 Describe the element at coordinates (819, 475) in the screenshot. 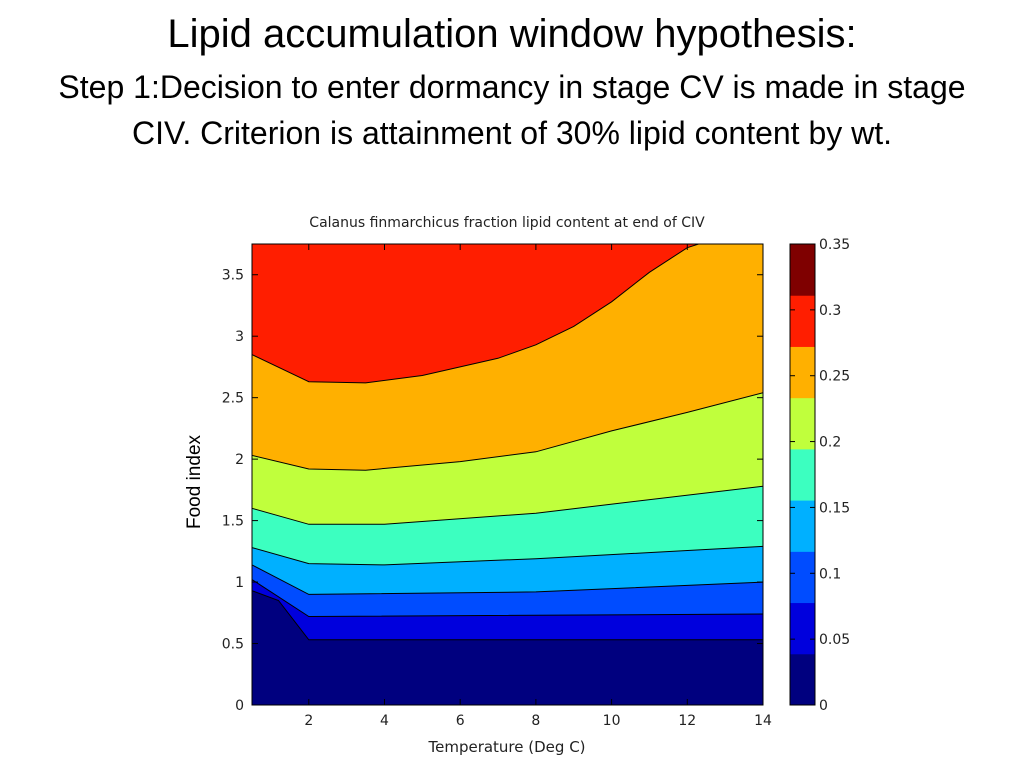

I see `colorbar: 0 0.05 0.1 0.15 0.2 0.25 0.3 0.35` at that location.